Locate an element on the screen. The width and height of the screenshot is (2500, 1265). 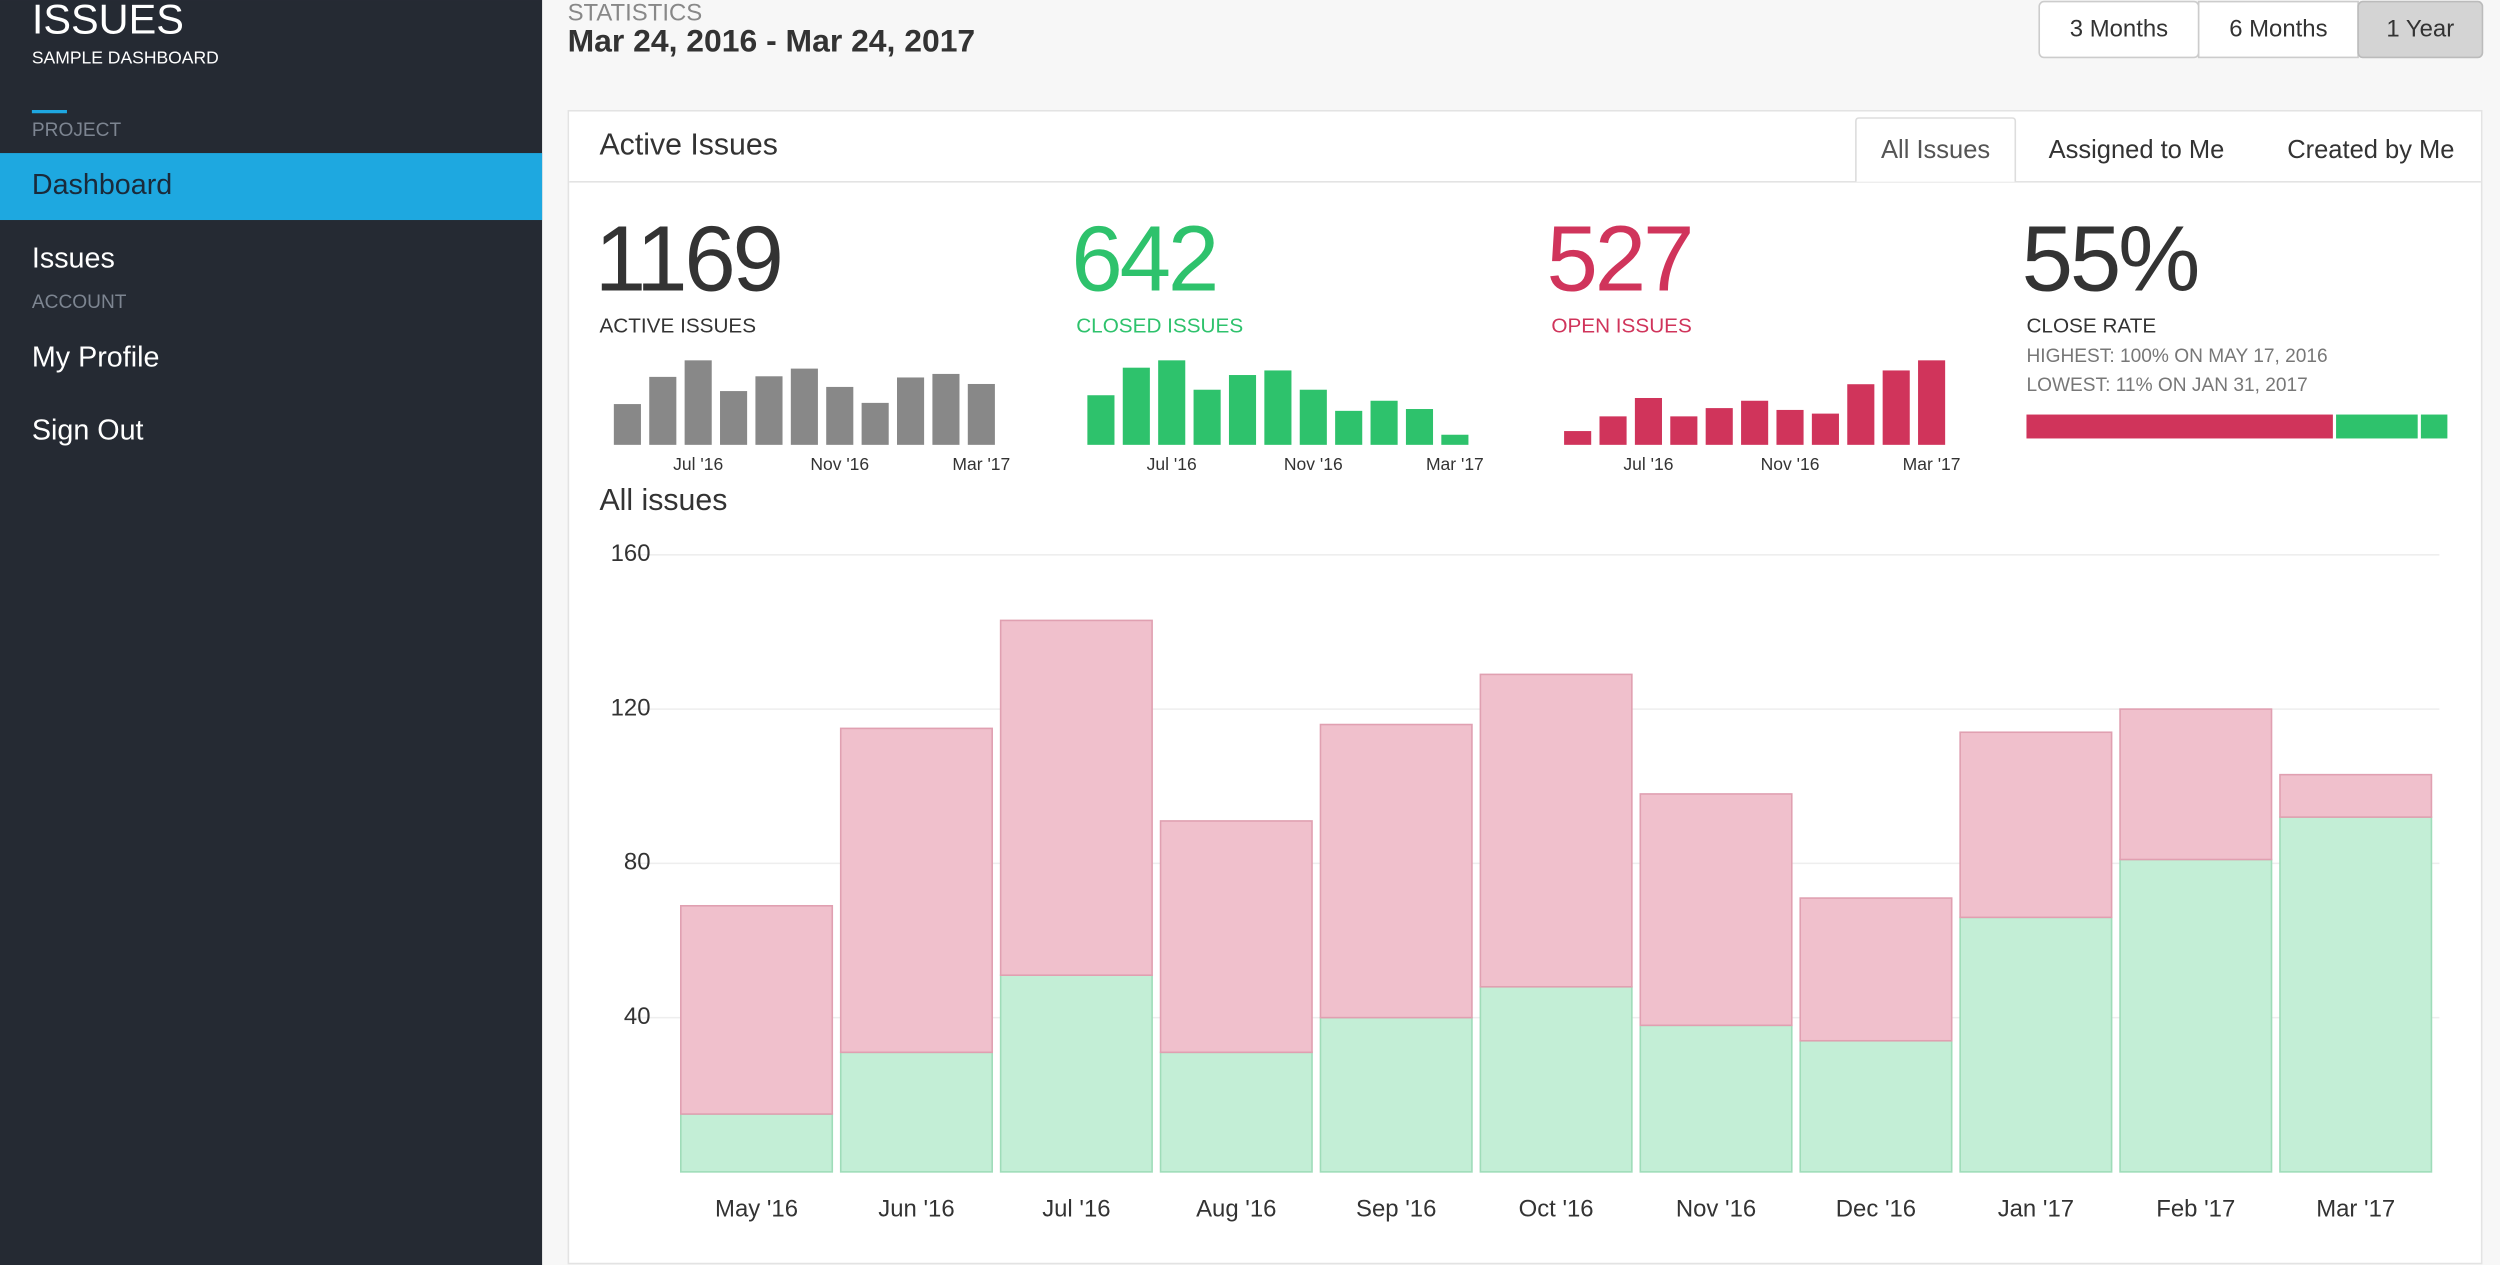
button-label: 6 Months is located at coordinates (2278, 29).